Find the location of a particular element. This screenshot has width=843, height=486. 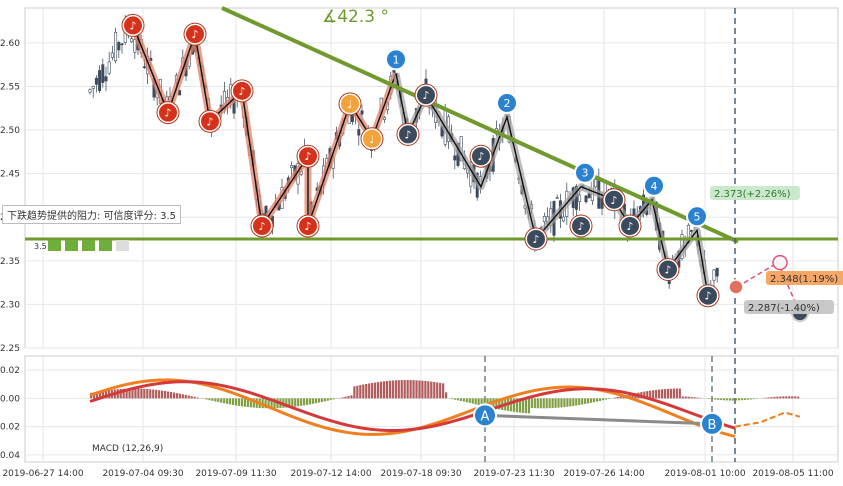

orange-marker-glyph: ♩ is located at coordinates (371, 139).